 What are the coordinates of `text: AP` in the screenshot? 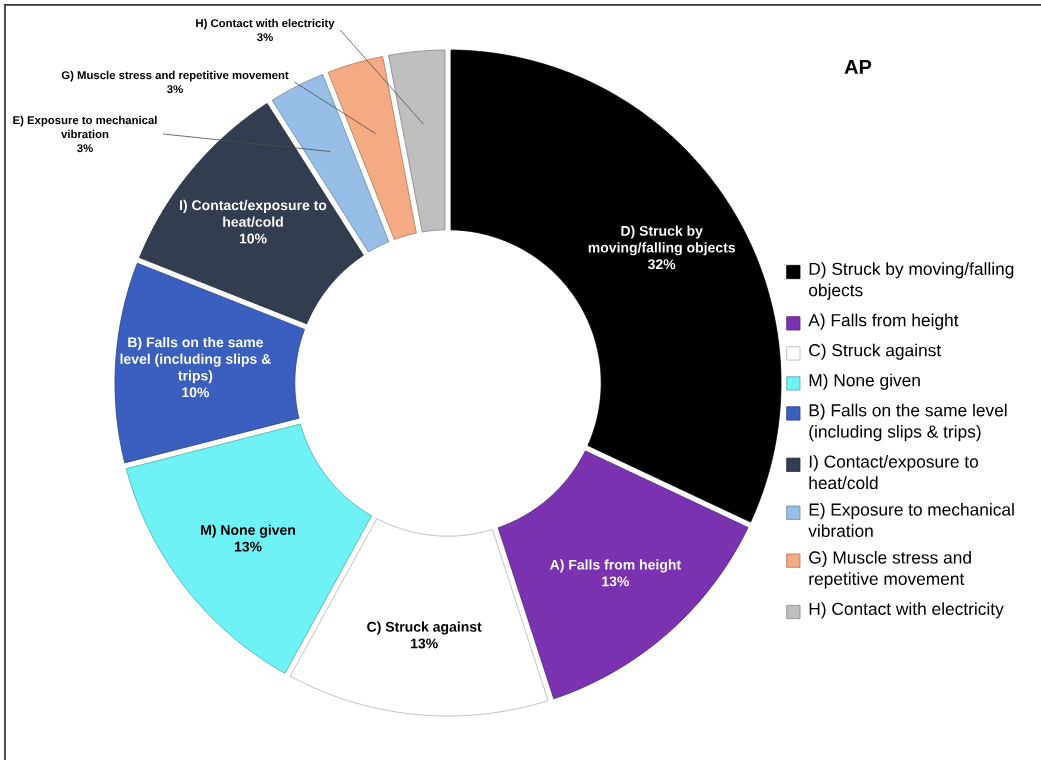 It's located at (858, 67).